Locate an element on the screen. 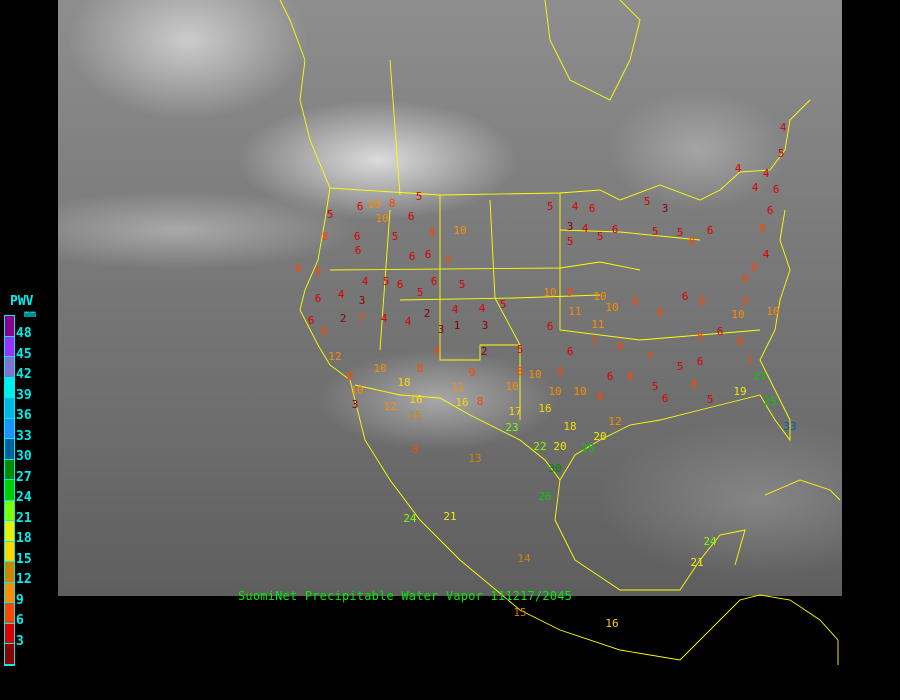 The height and width of the screenshot is (700, 900). station-value: 27 is located at coordinates (759, 376).